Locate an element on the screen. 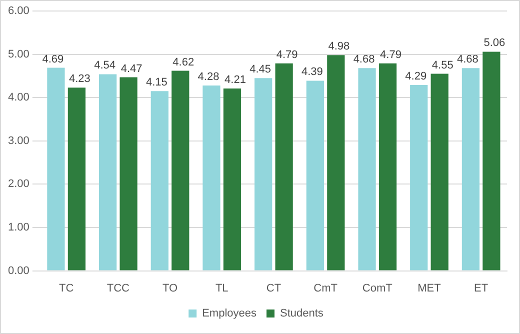 The image size is (520, 334). x-tick-label: TC is located at coordinates (66, 288).